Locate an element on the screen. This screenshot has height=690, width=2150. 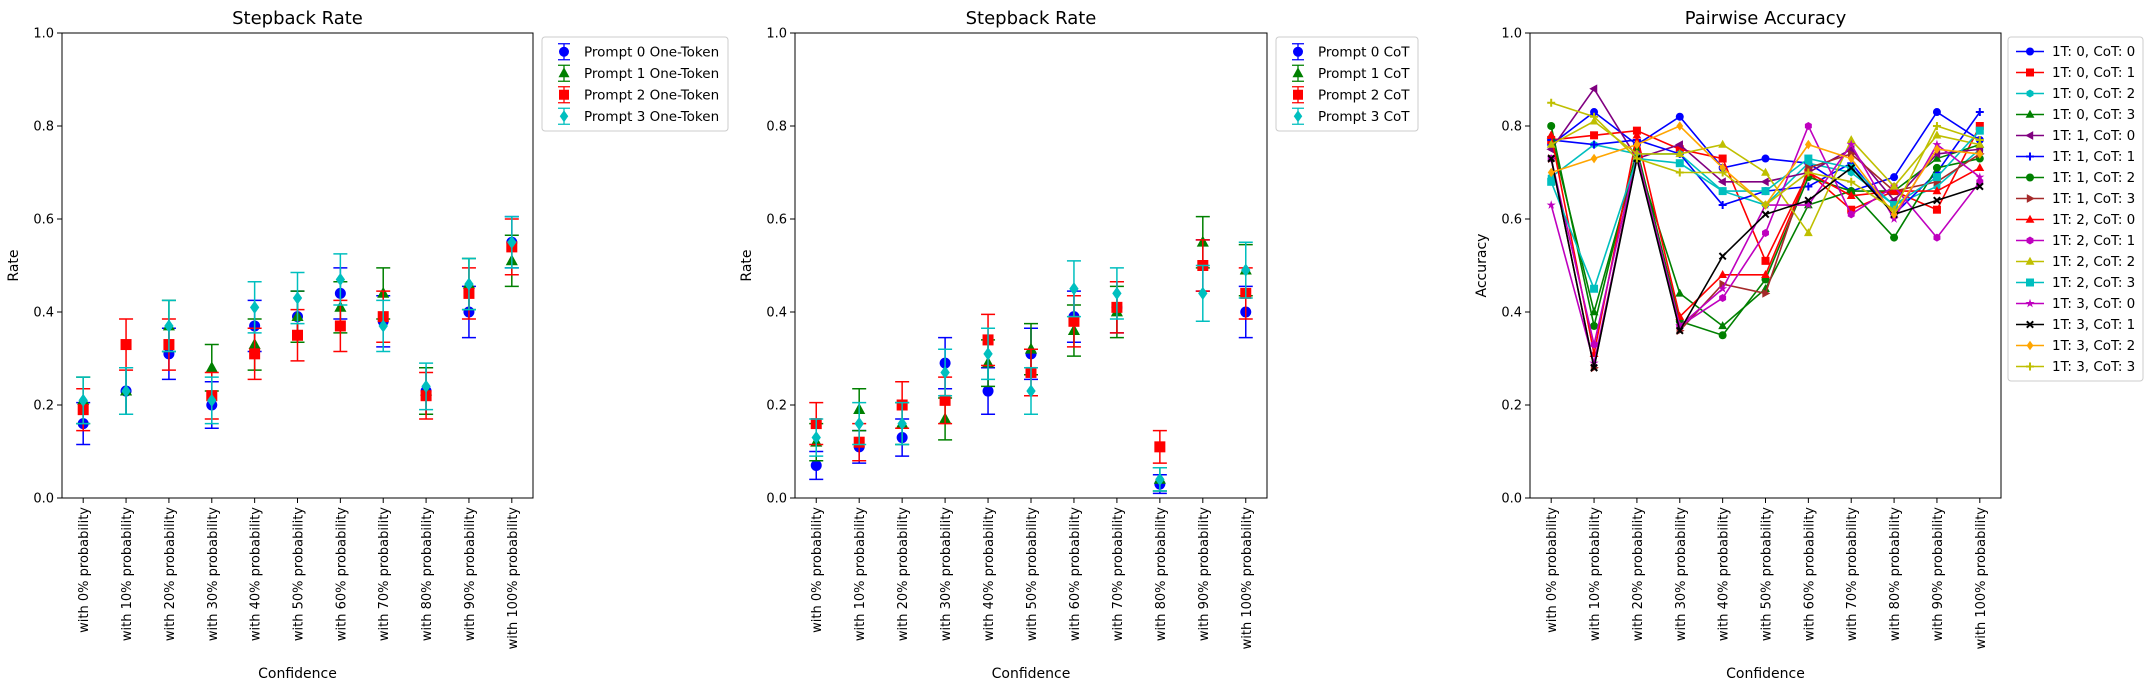
x-tick-label: with 70% probability is located at coordinates (384, 574).